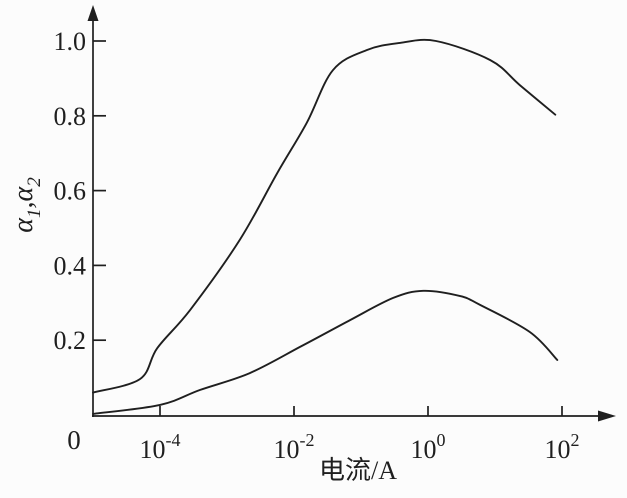  Describe the element at coordinates (358, 470) in the screenshot. I see `x-axis-title: 电流/A` at that location.